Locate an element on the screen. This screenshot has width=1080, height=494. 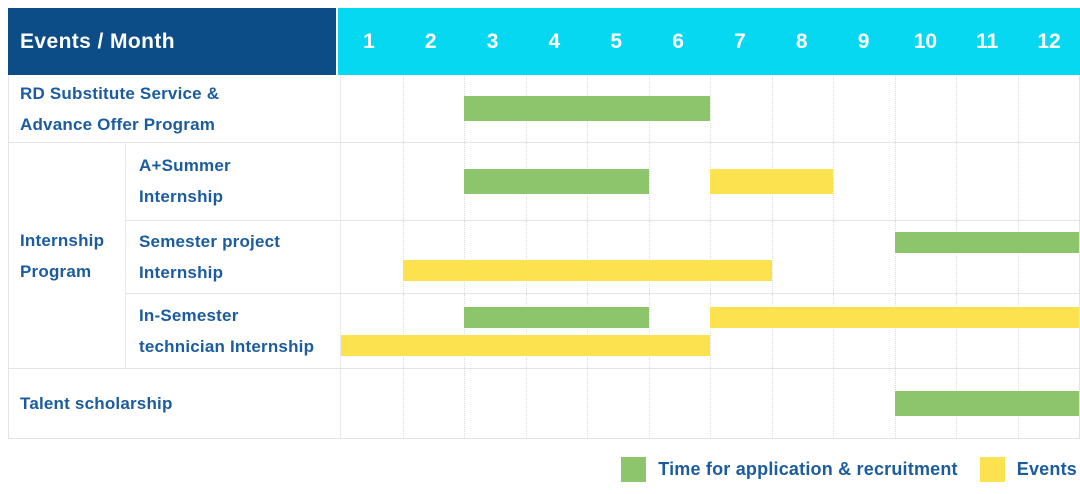
month-header-cell-2: 2 is located at coordinates (430, 41).